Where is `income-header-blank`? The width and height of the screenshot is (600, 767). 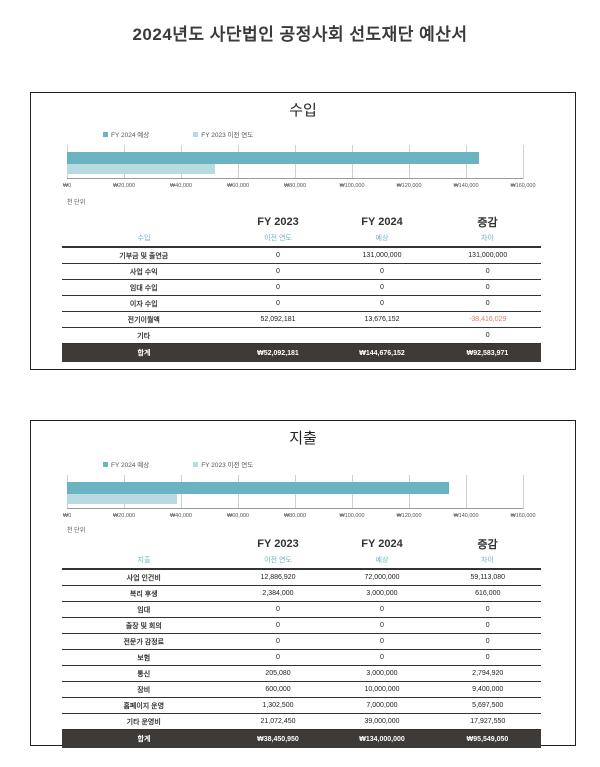
income-header-blank is located at coordinates (144, 222).